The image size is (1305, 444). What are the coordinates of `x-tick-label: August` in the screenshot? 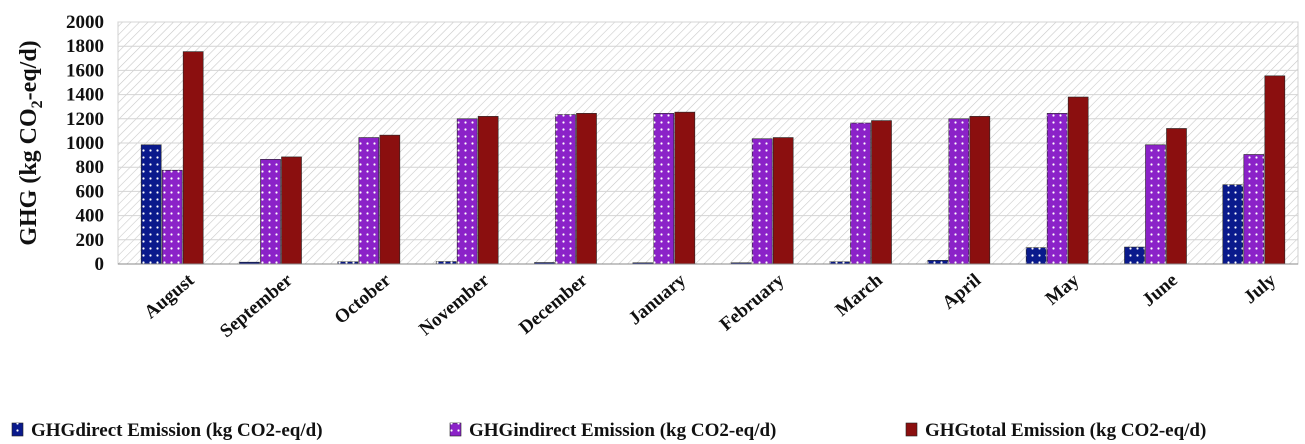 It's located at (169, 296).